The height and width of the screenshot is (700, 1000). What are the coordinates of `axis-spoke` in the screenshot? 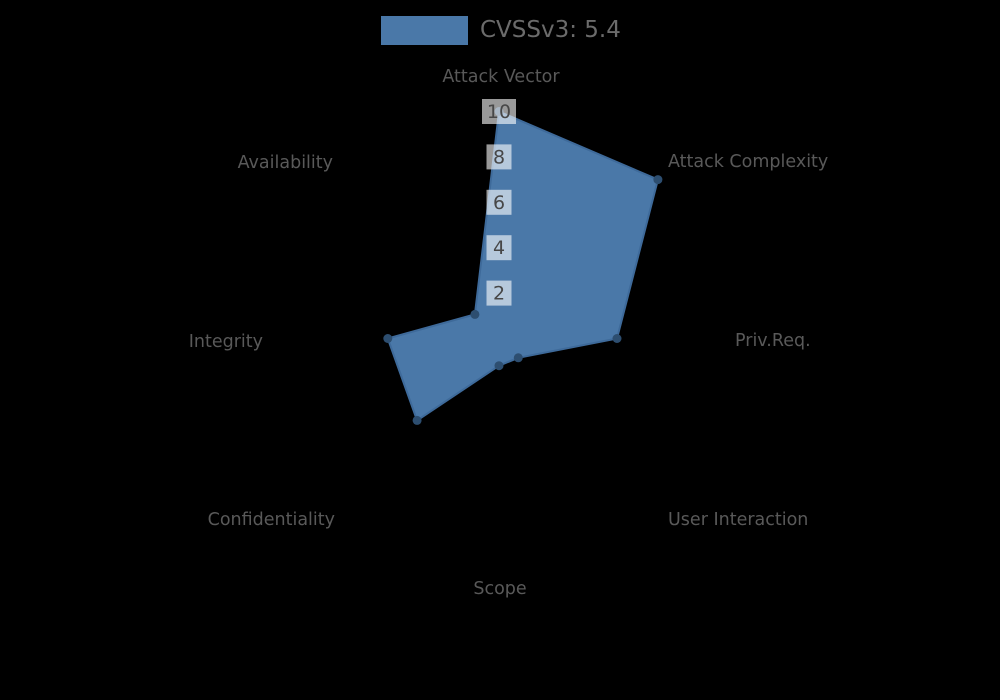 It's located at (578, 379).